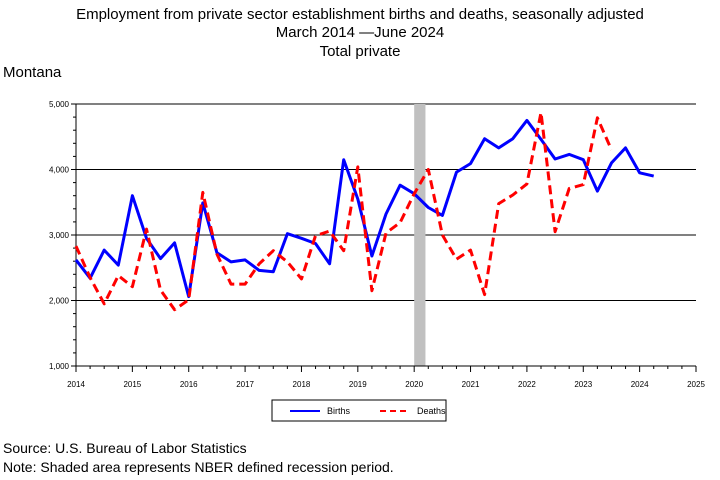  I want to click on x-tick-label: 2022, so click(527, 384).